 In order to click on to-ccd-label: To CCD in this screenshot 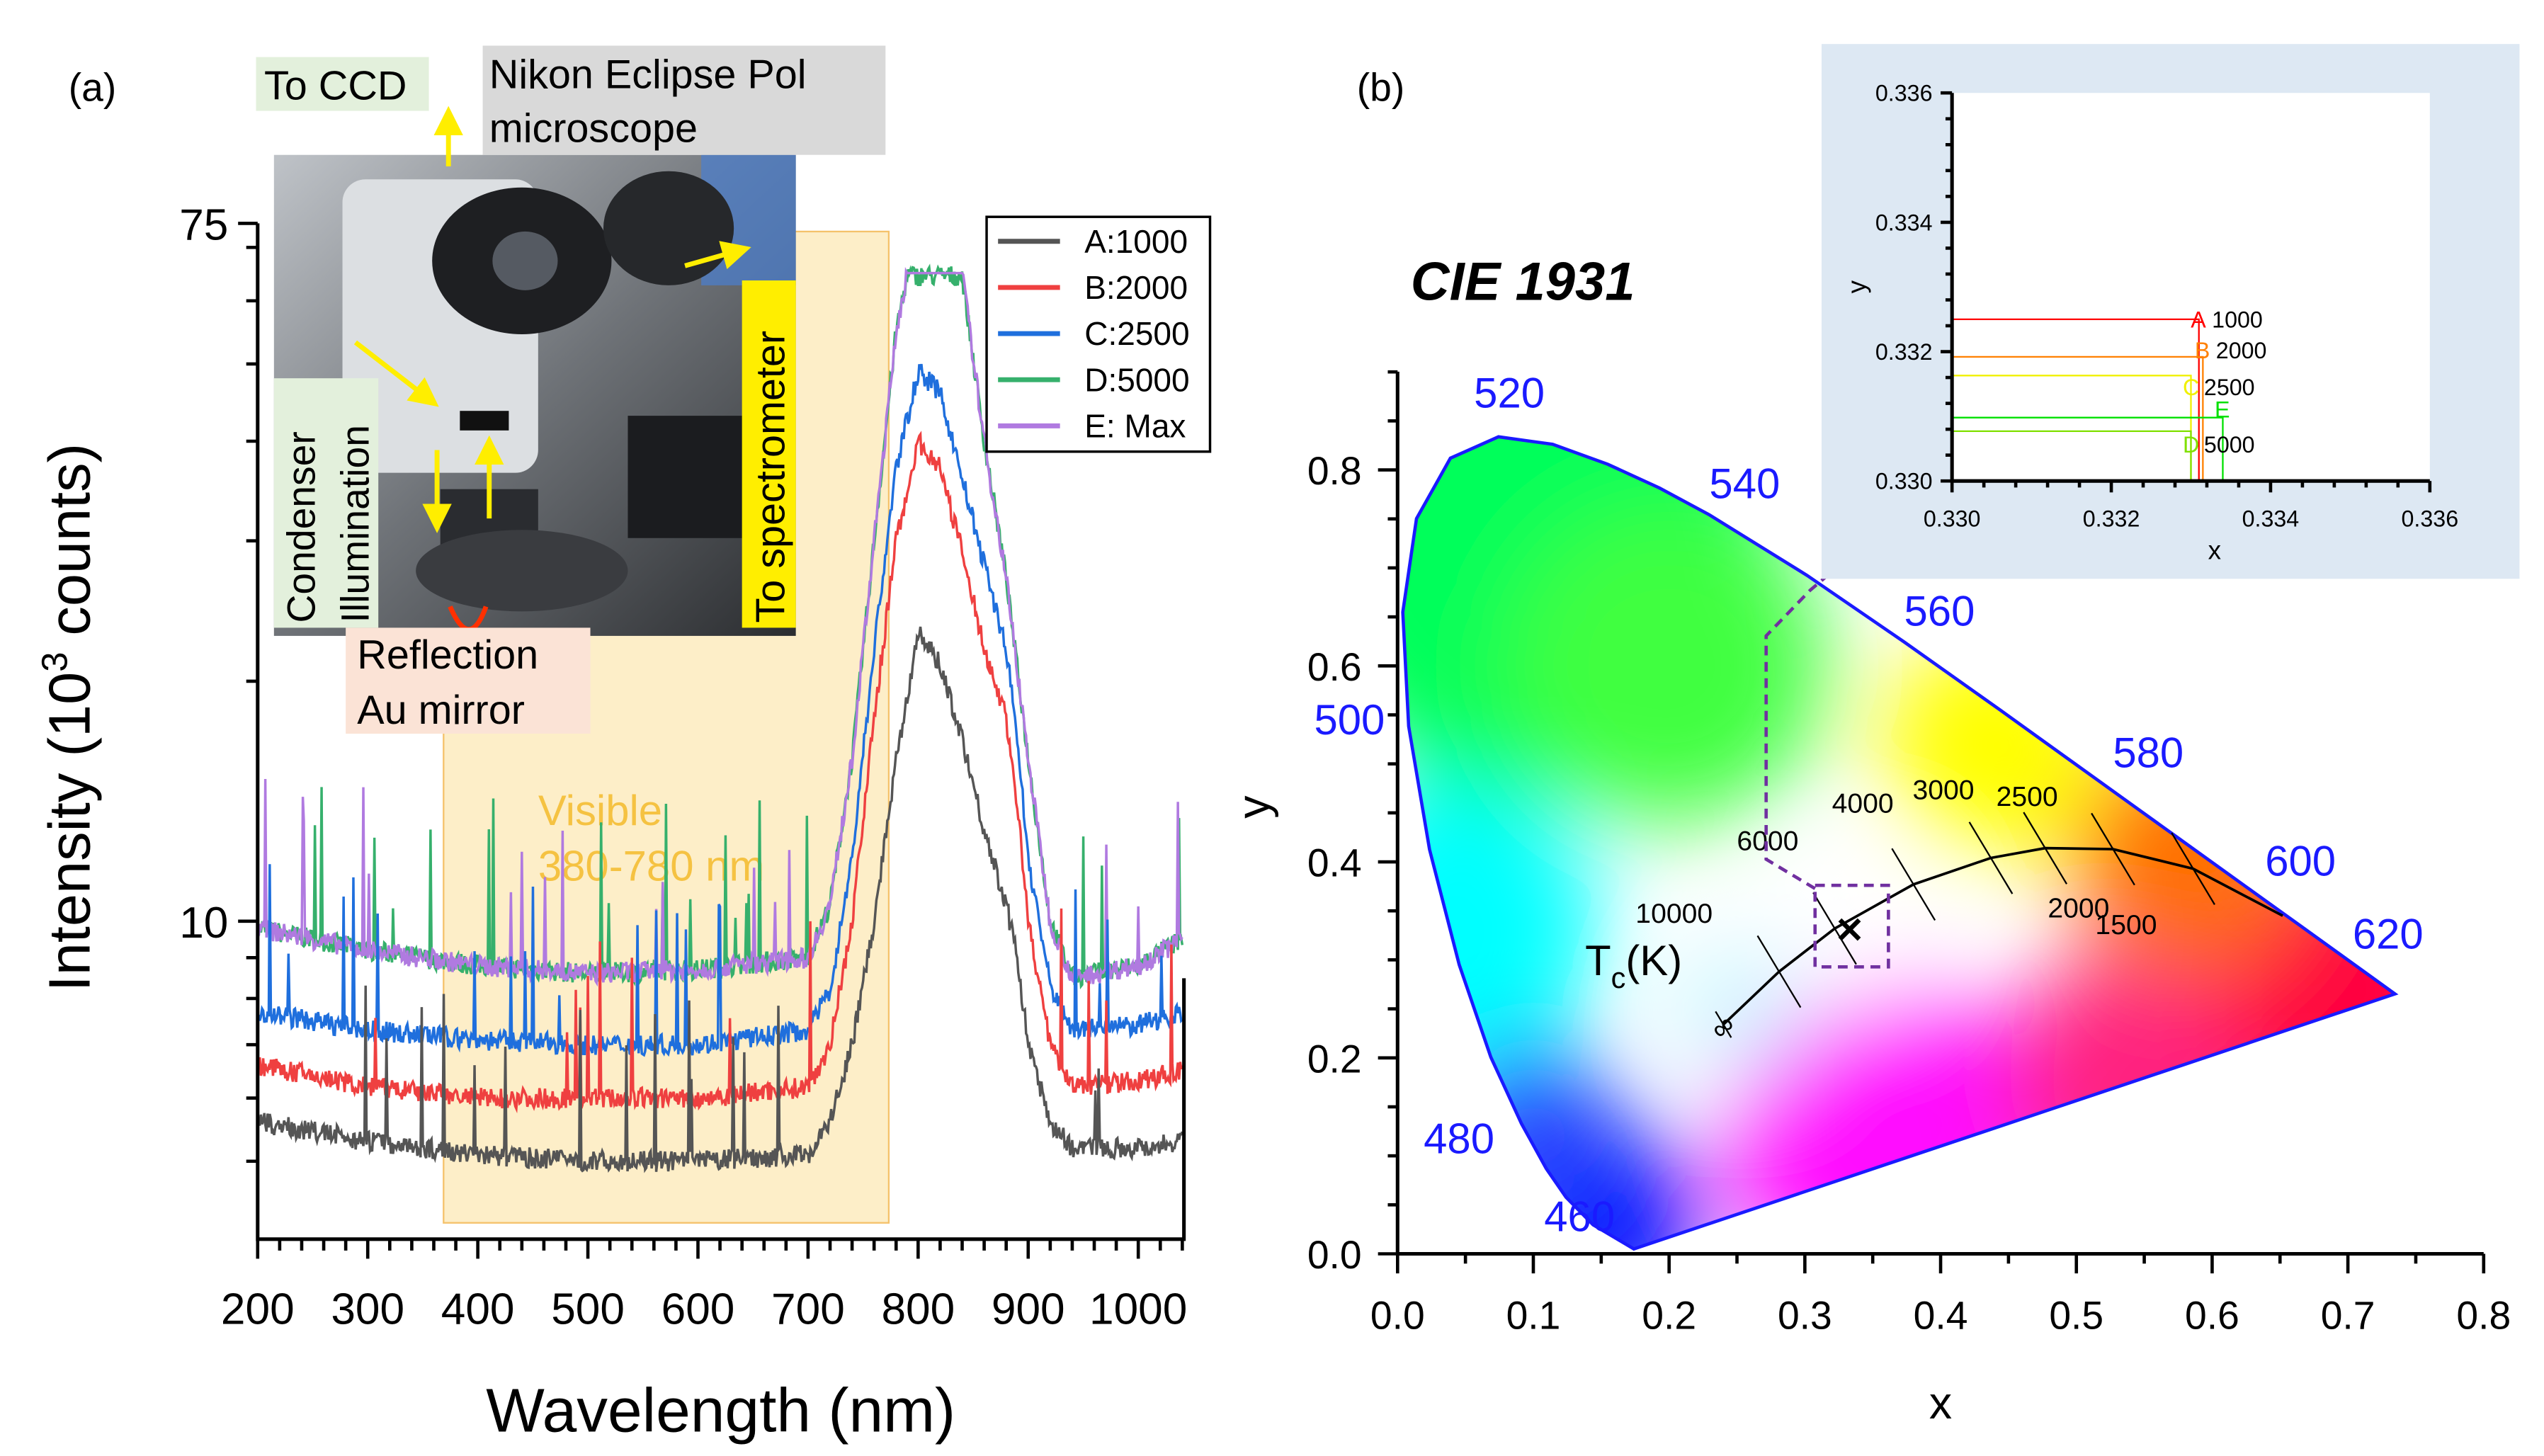, I will do `click(335, 86)`.